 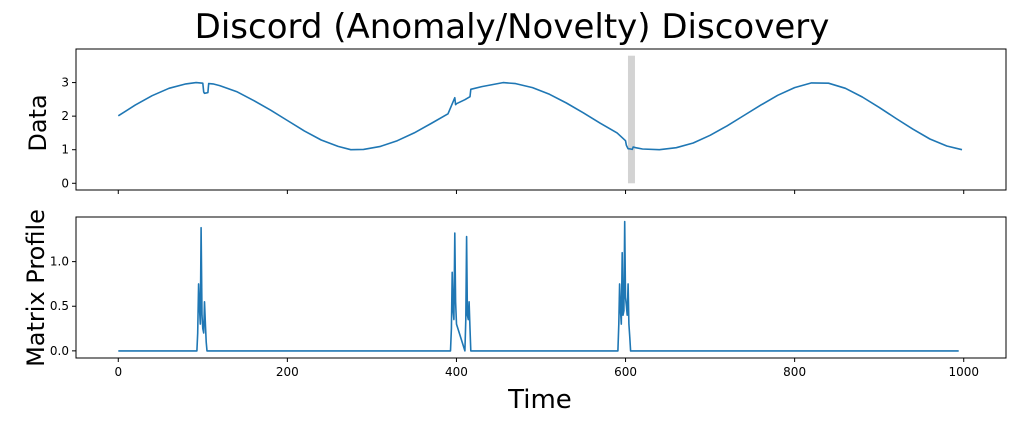 I want to click on y-tick-label: 2, so click(x=65, y=116).